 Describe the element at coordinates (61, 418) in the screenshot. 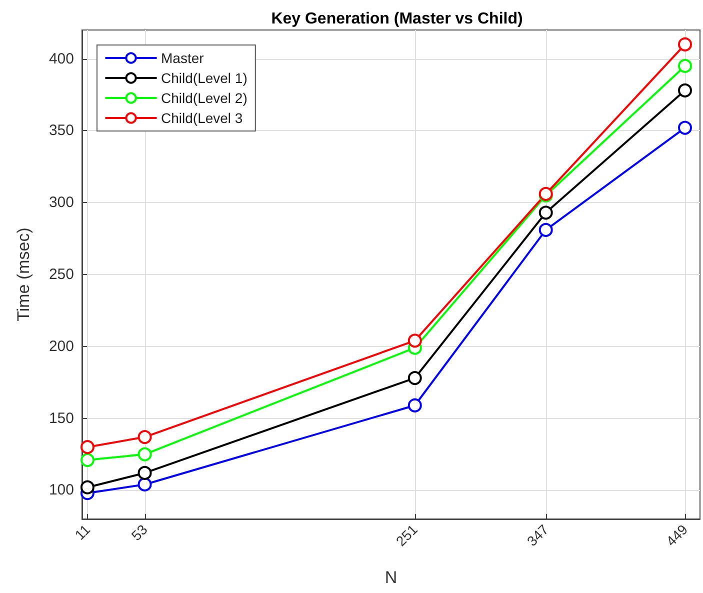

I see `y-tick-label: 150` at that location.